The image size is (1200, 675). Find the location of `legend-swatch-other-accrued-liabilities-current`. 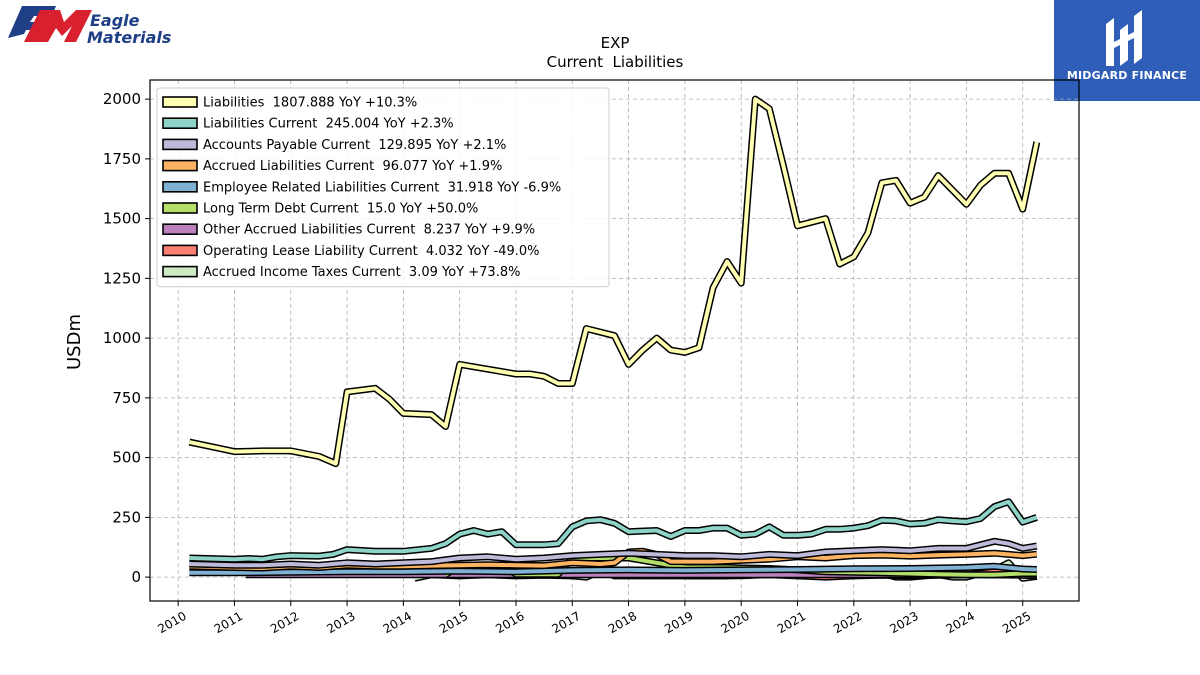

legend-swatch-other-accrued-liabilities-current is located at coordinates (180, 229).